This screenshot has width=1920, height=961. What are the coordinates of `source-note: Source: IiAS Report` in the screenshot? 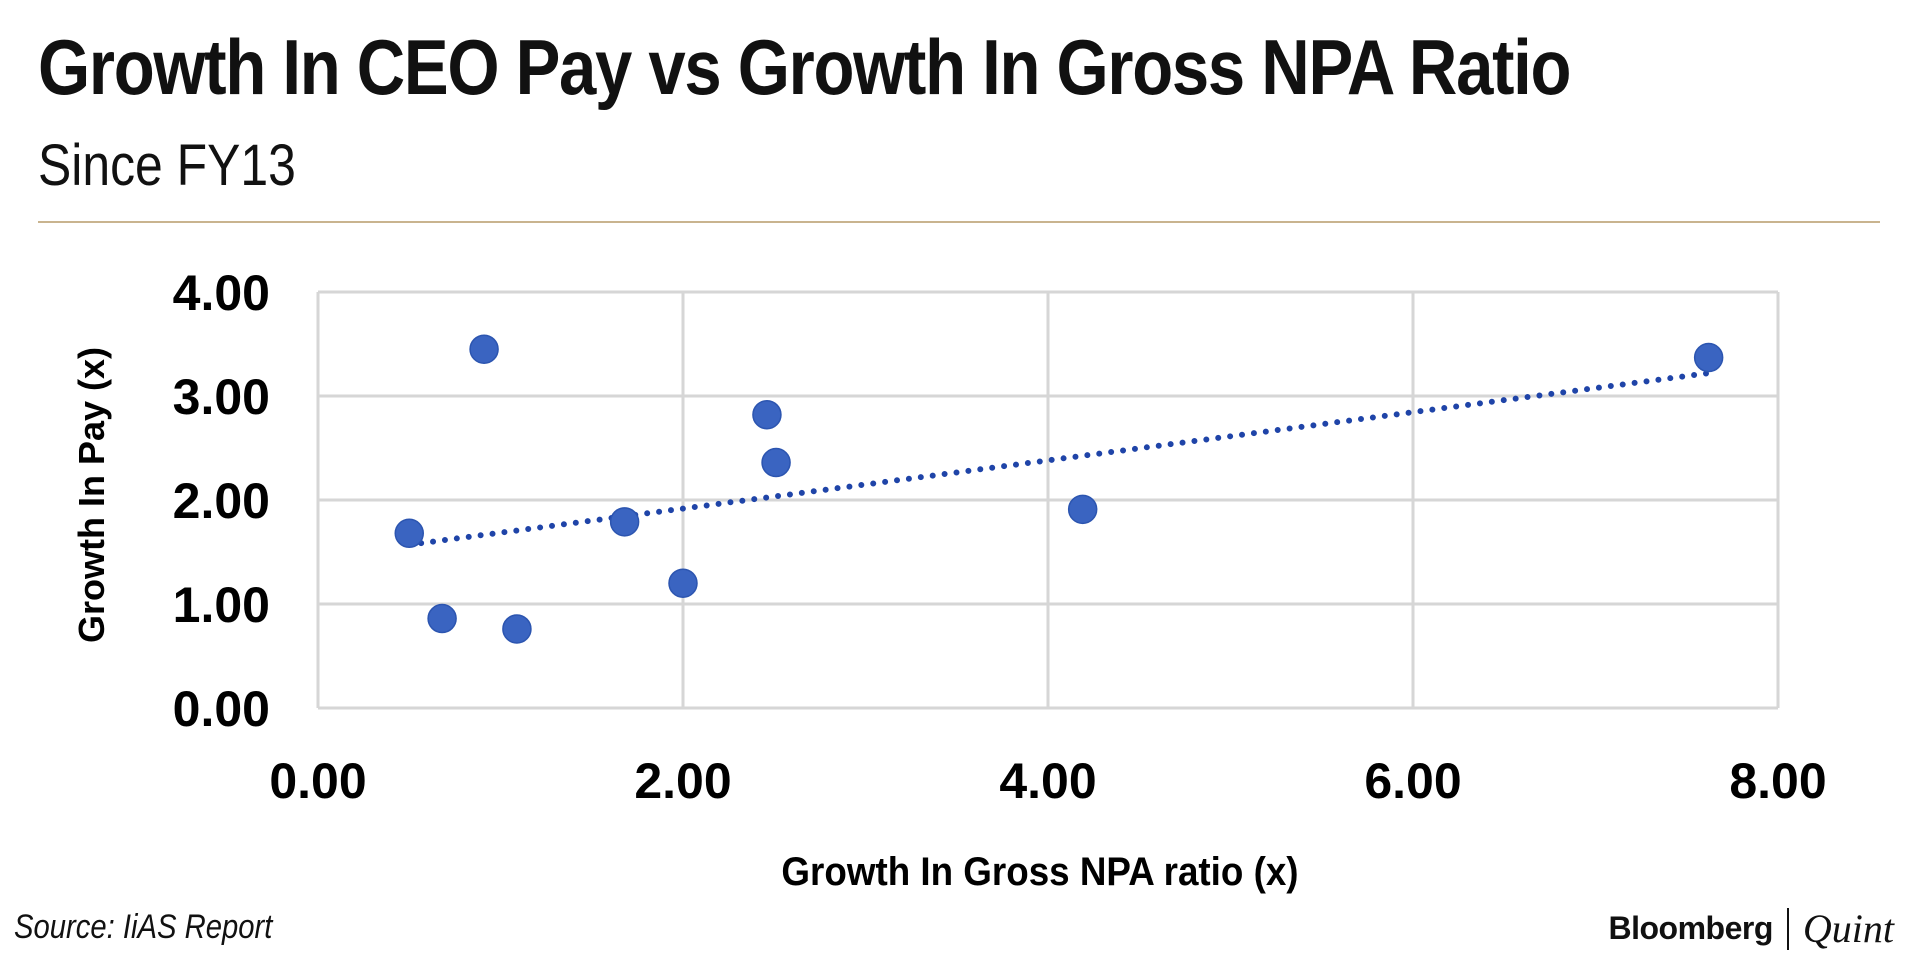 It's located at (143, 927).